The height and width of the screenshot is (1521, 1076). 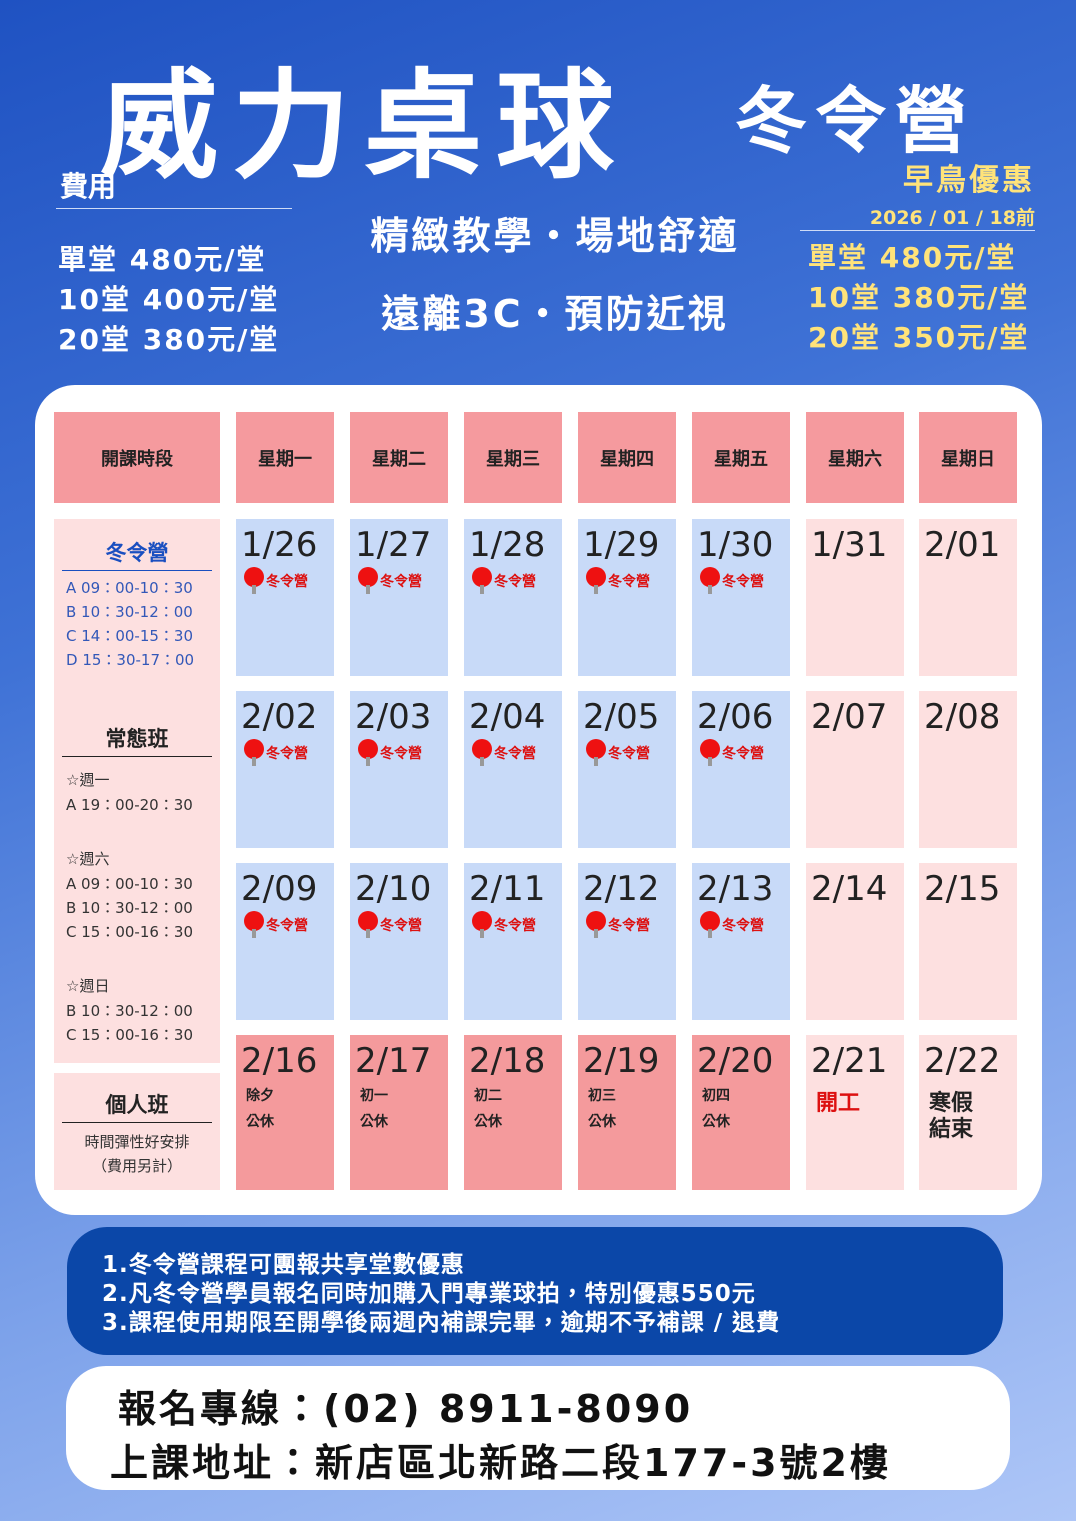 I want to click on header-cell: 星期六, so click(x=855, y=457).